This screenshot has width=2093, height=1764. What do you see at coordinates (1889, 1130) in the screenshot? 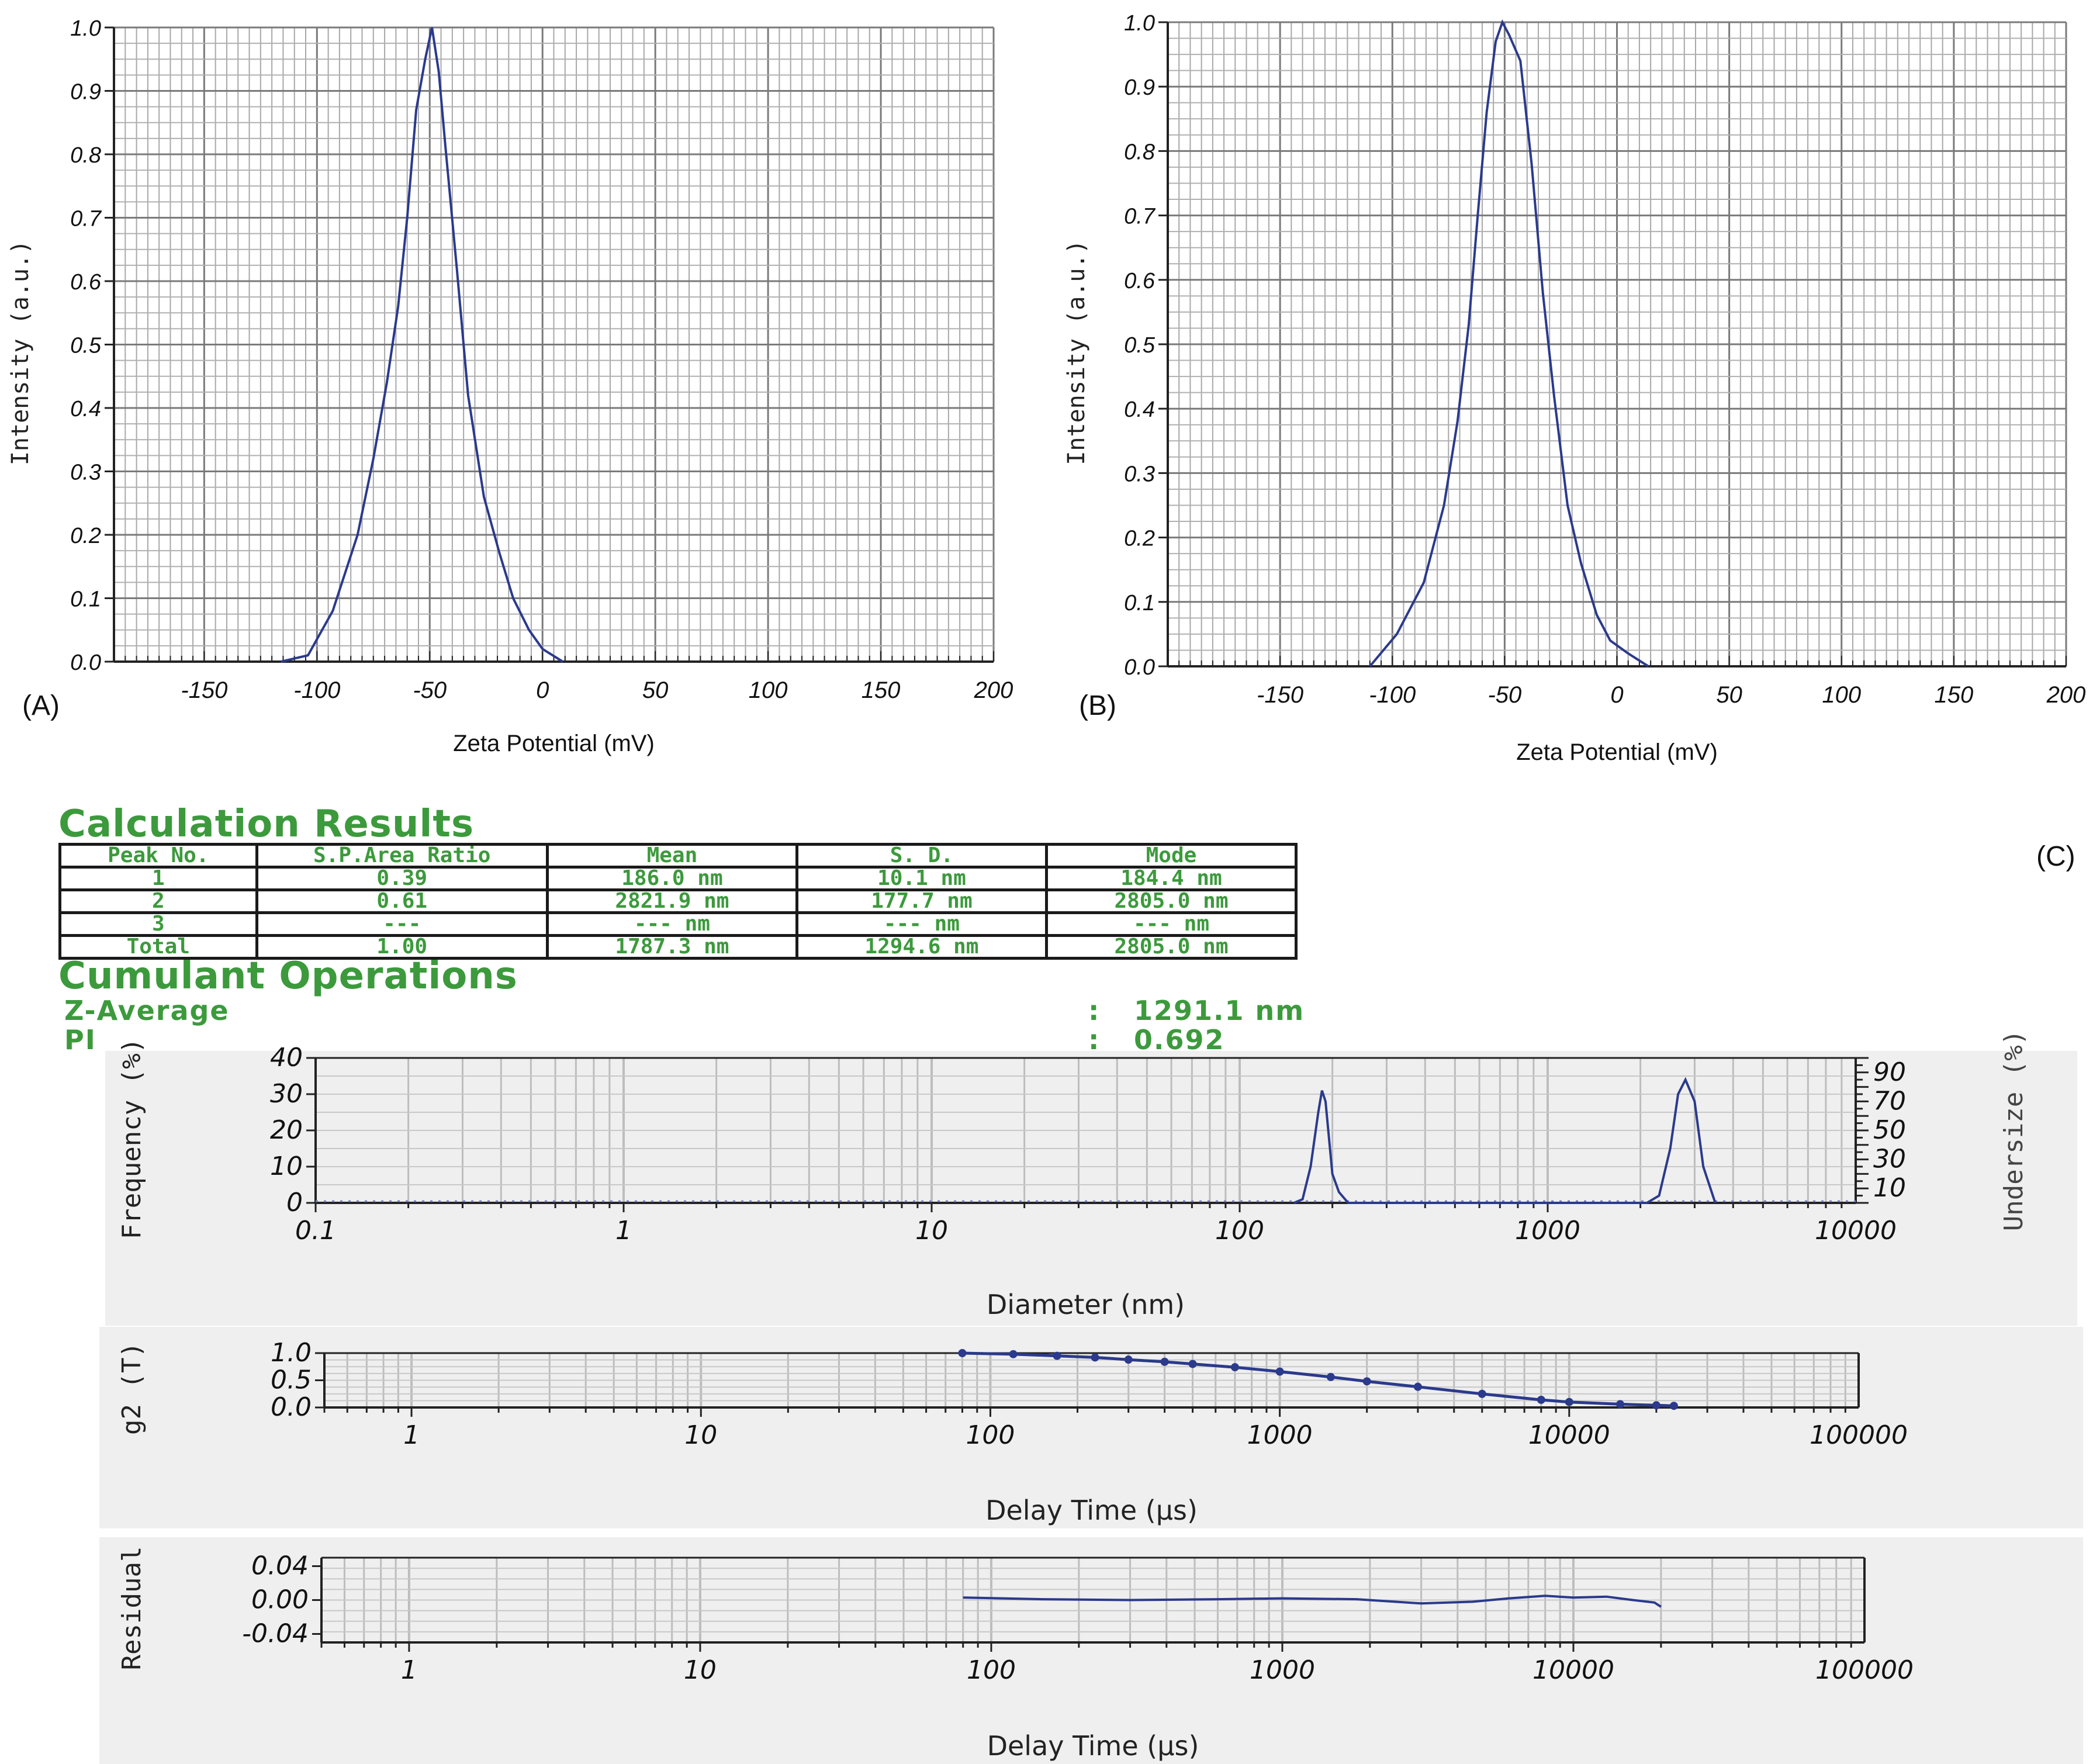
I see `y2-tick-label: 50` at bounding box center [1889, 1130].